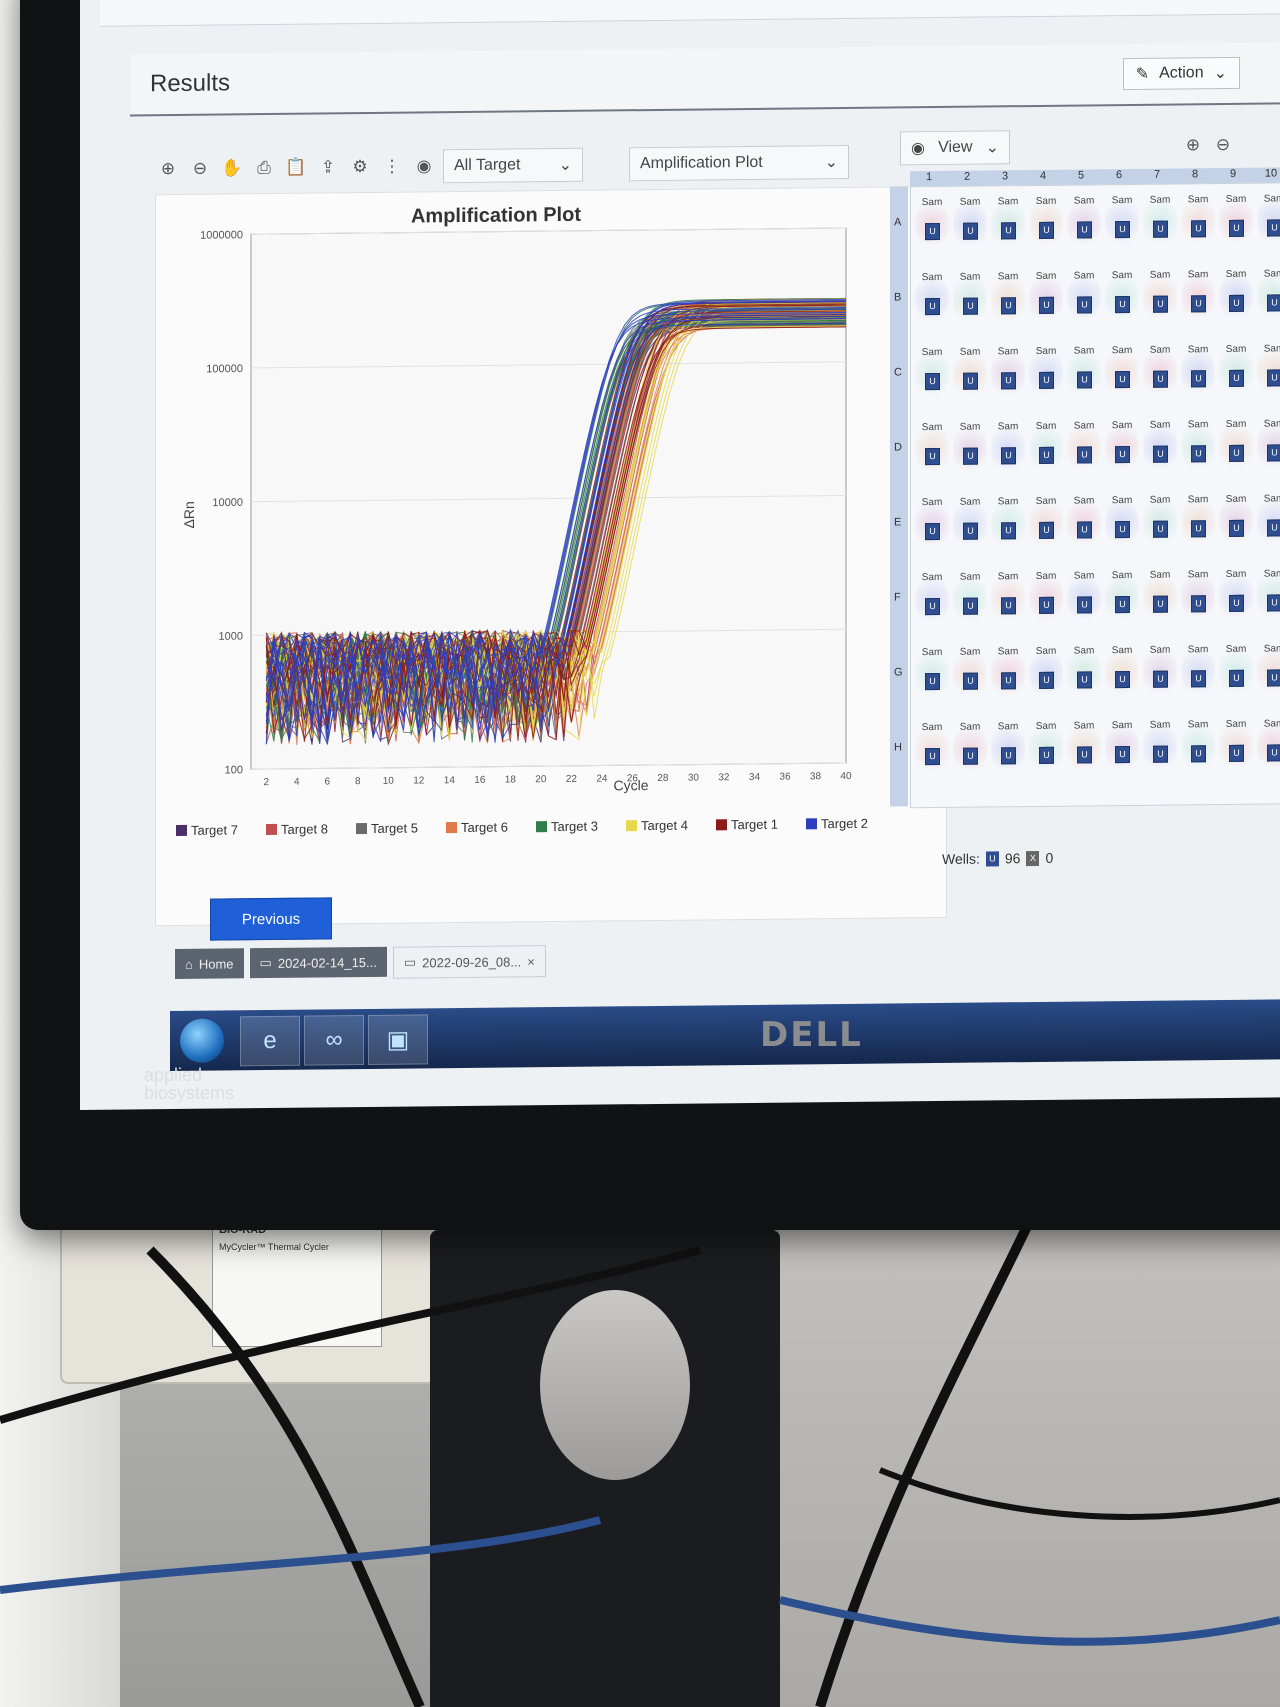  I want to click on tab-home: ⌂ Home, so click(209, 964).